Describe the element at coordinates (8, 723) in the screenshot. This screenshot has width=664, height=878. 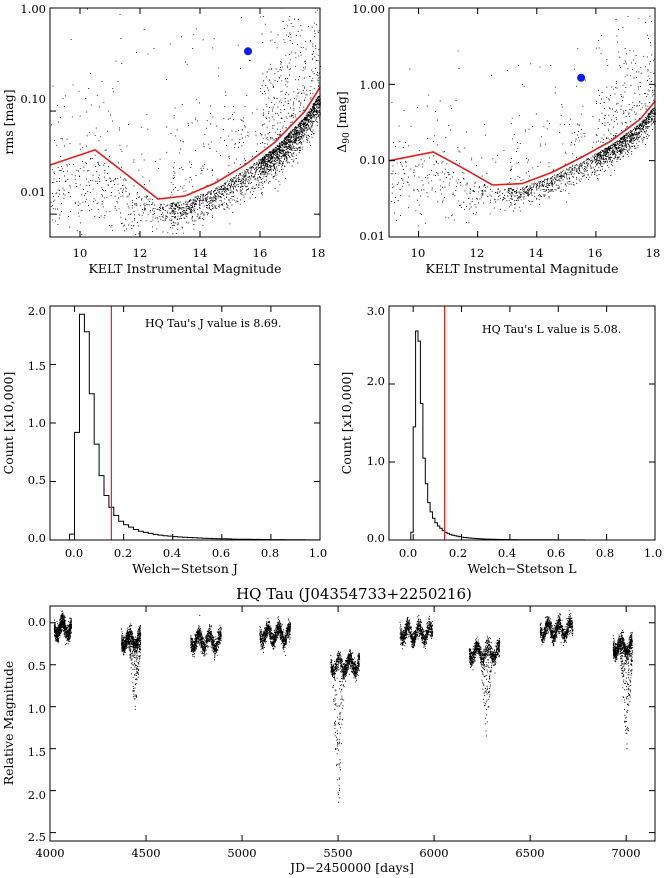
I see `lightcurve-ylabel: Relative Magnitude` at that location.